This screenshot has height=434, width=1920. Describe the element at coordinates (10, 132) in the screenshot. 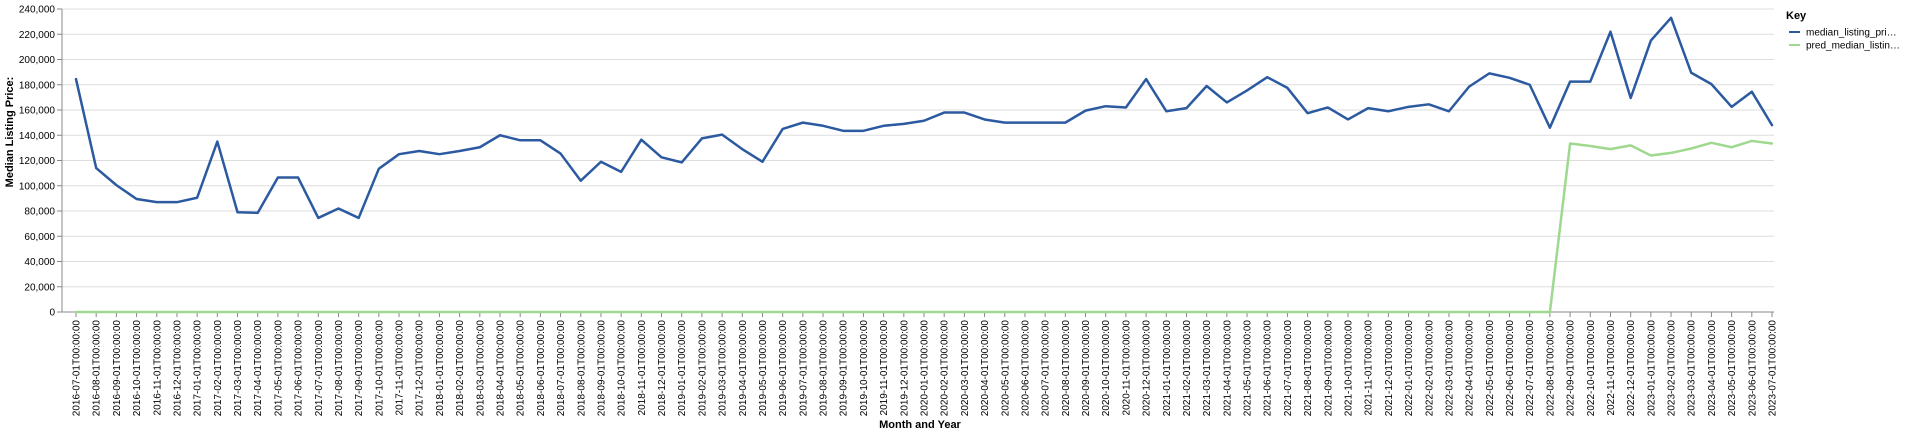

I see `y-axis-title: Median Listing Price:` at that location.